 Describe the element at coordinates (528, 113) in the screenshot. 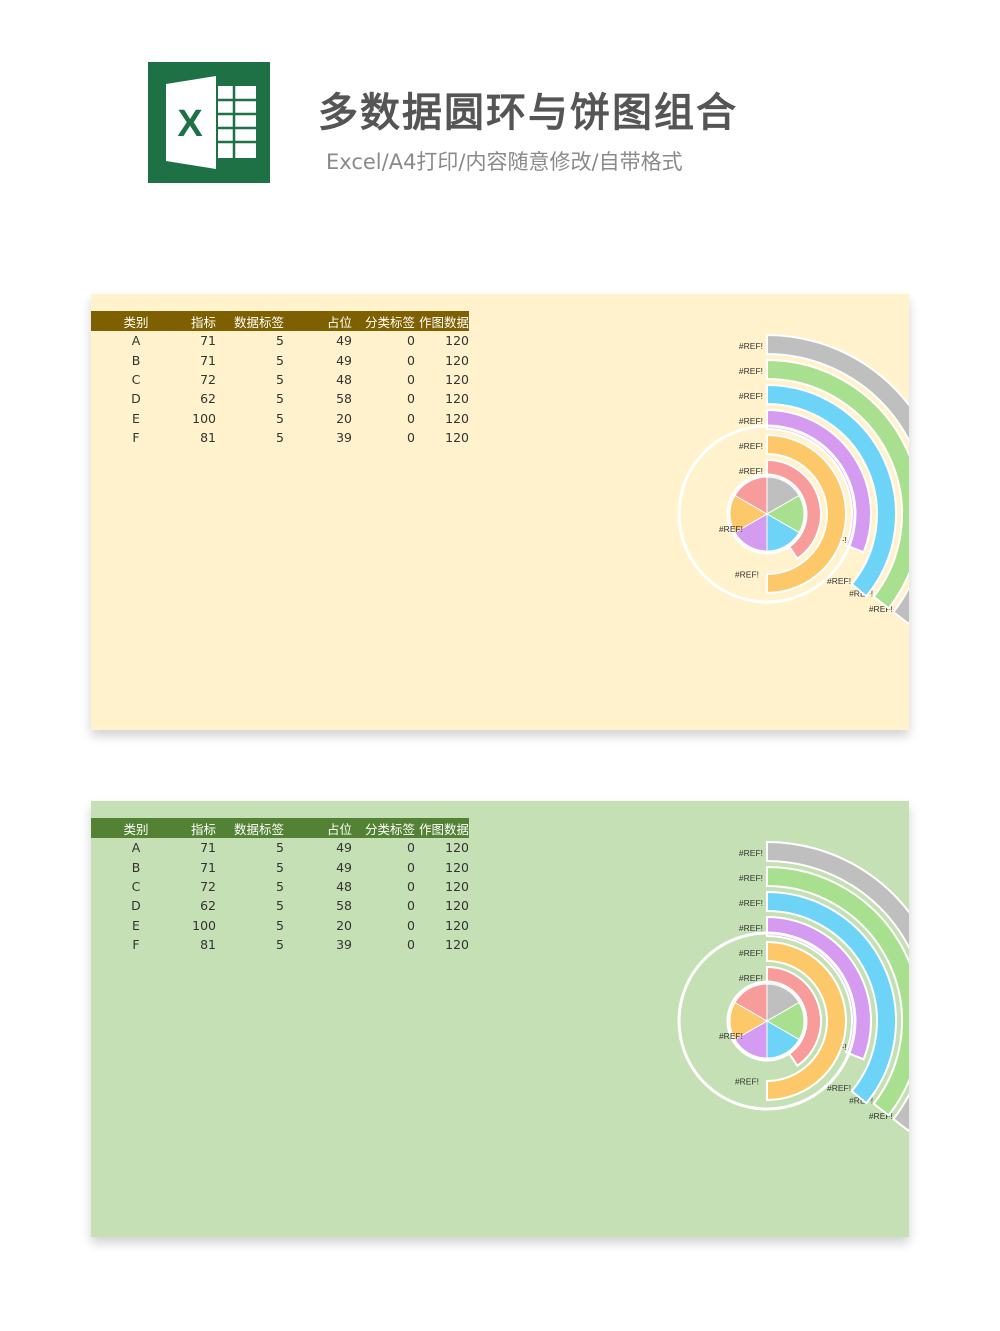

I see `page-title: 多数据圆环与饼图组合` at that location.